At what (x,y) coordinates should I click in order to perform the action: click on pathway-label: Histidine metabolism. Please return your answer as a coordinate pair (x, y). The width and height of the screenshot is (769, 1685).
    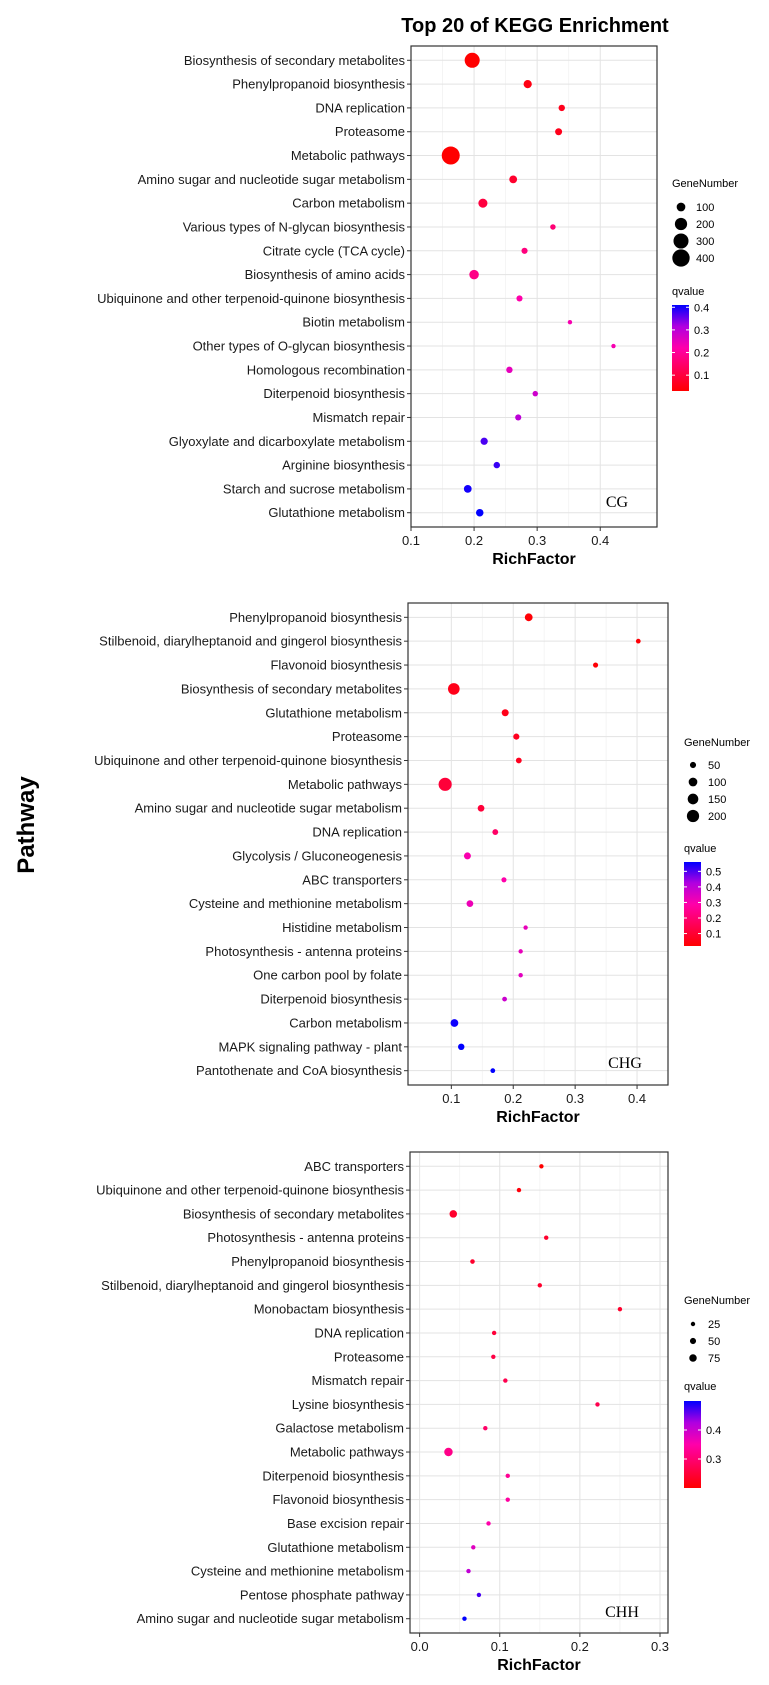
    Looking at the image, I should click on (342, 927).